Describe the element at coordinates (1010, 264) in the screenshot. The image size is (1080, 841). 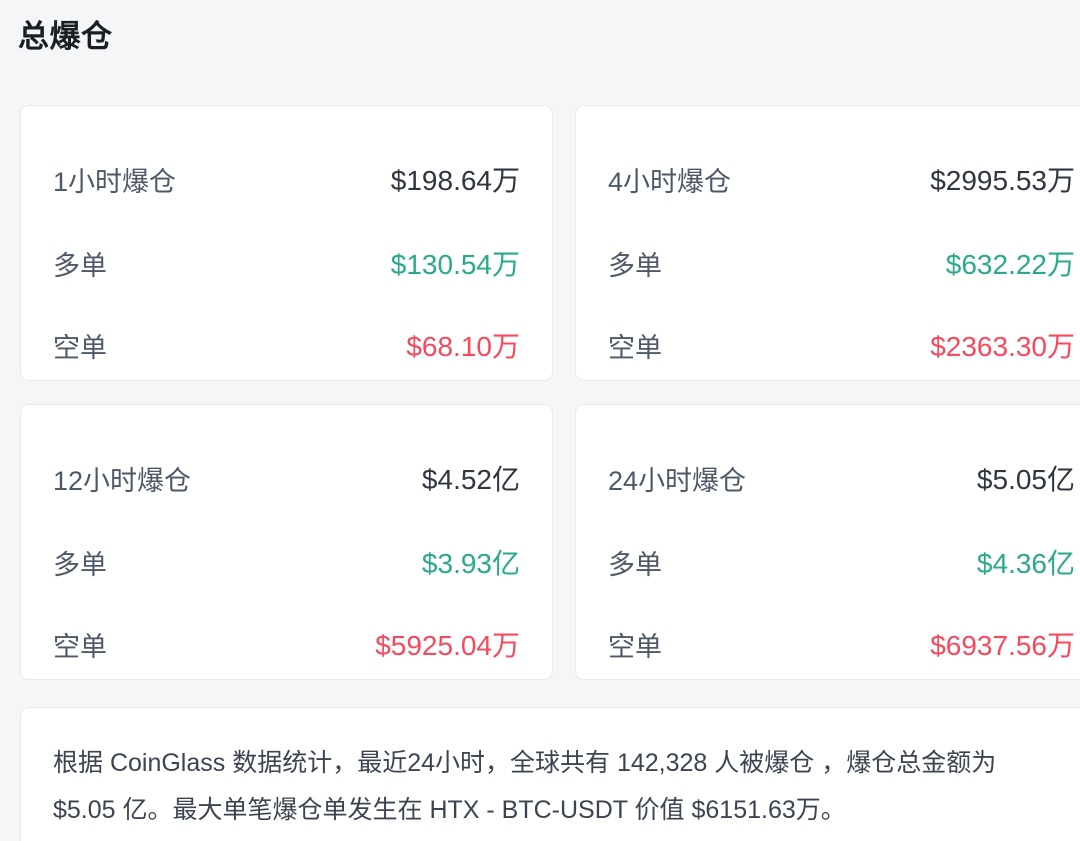
I see `long-value: $632.22万` at that location.